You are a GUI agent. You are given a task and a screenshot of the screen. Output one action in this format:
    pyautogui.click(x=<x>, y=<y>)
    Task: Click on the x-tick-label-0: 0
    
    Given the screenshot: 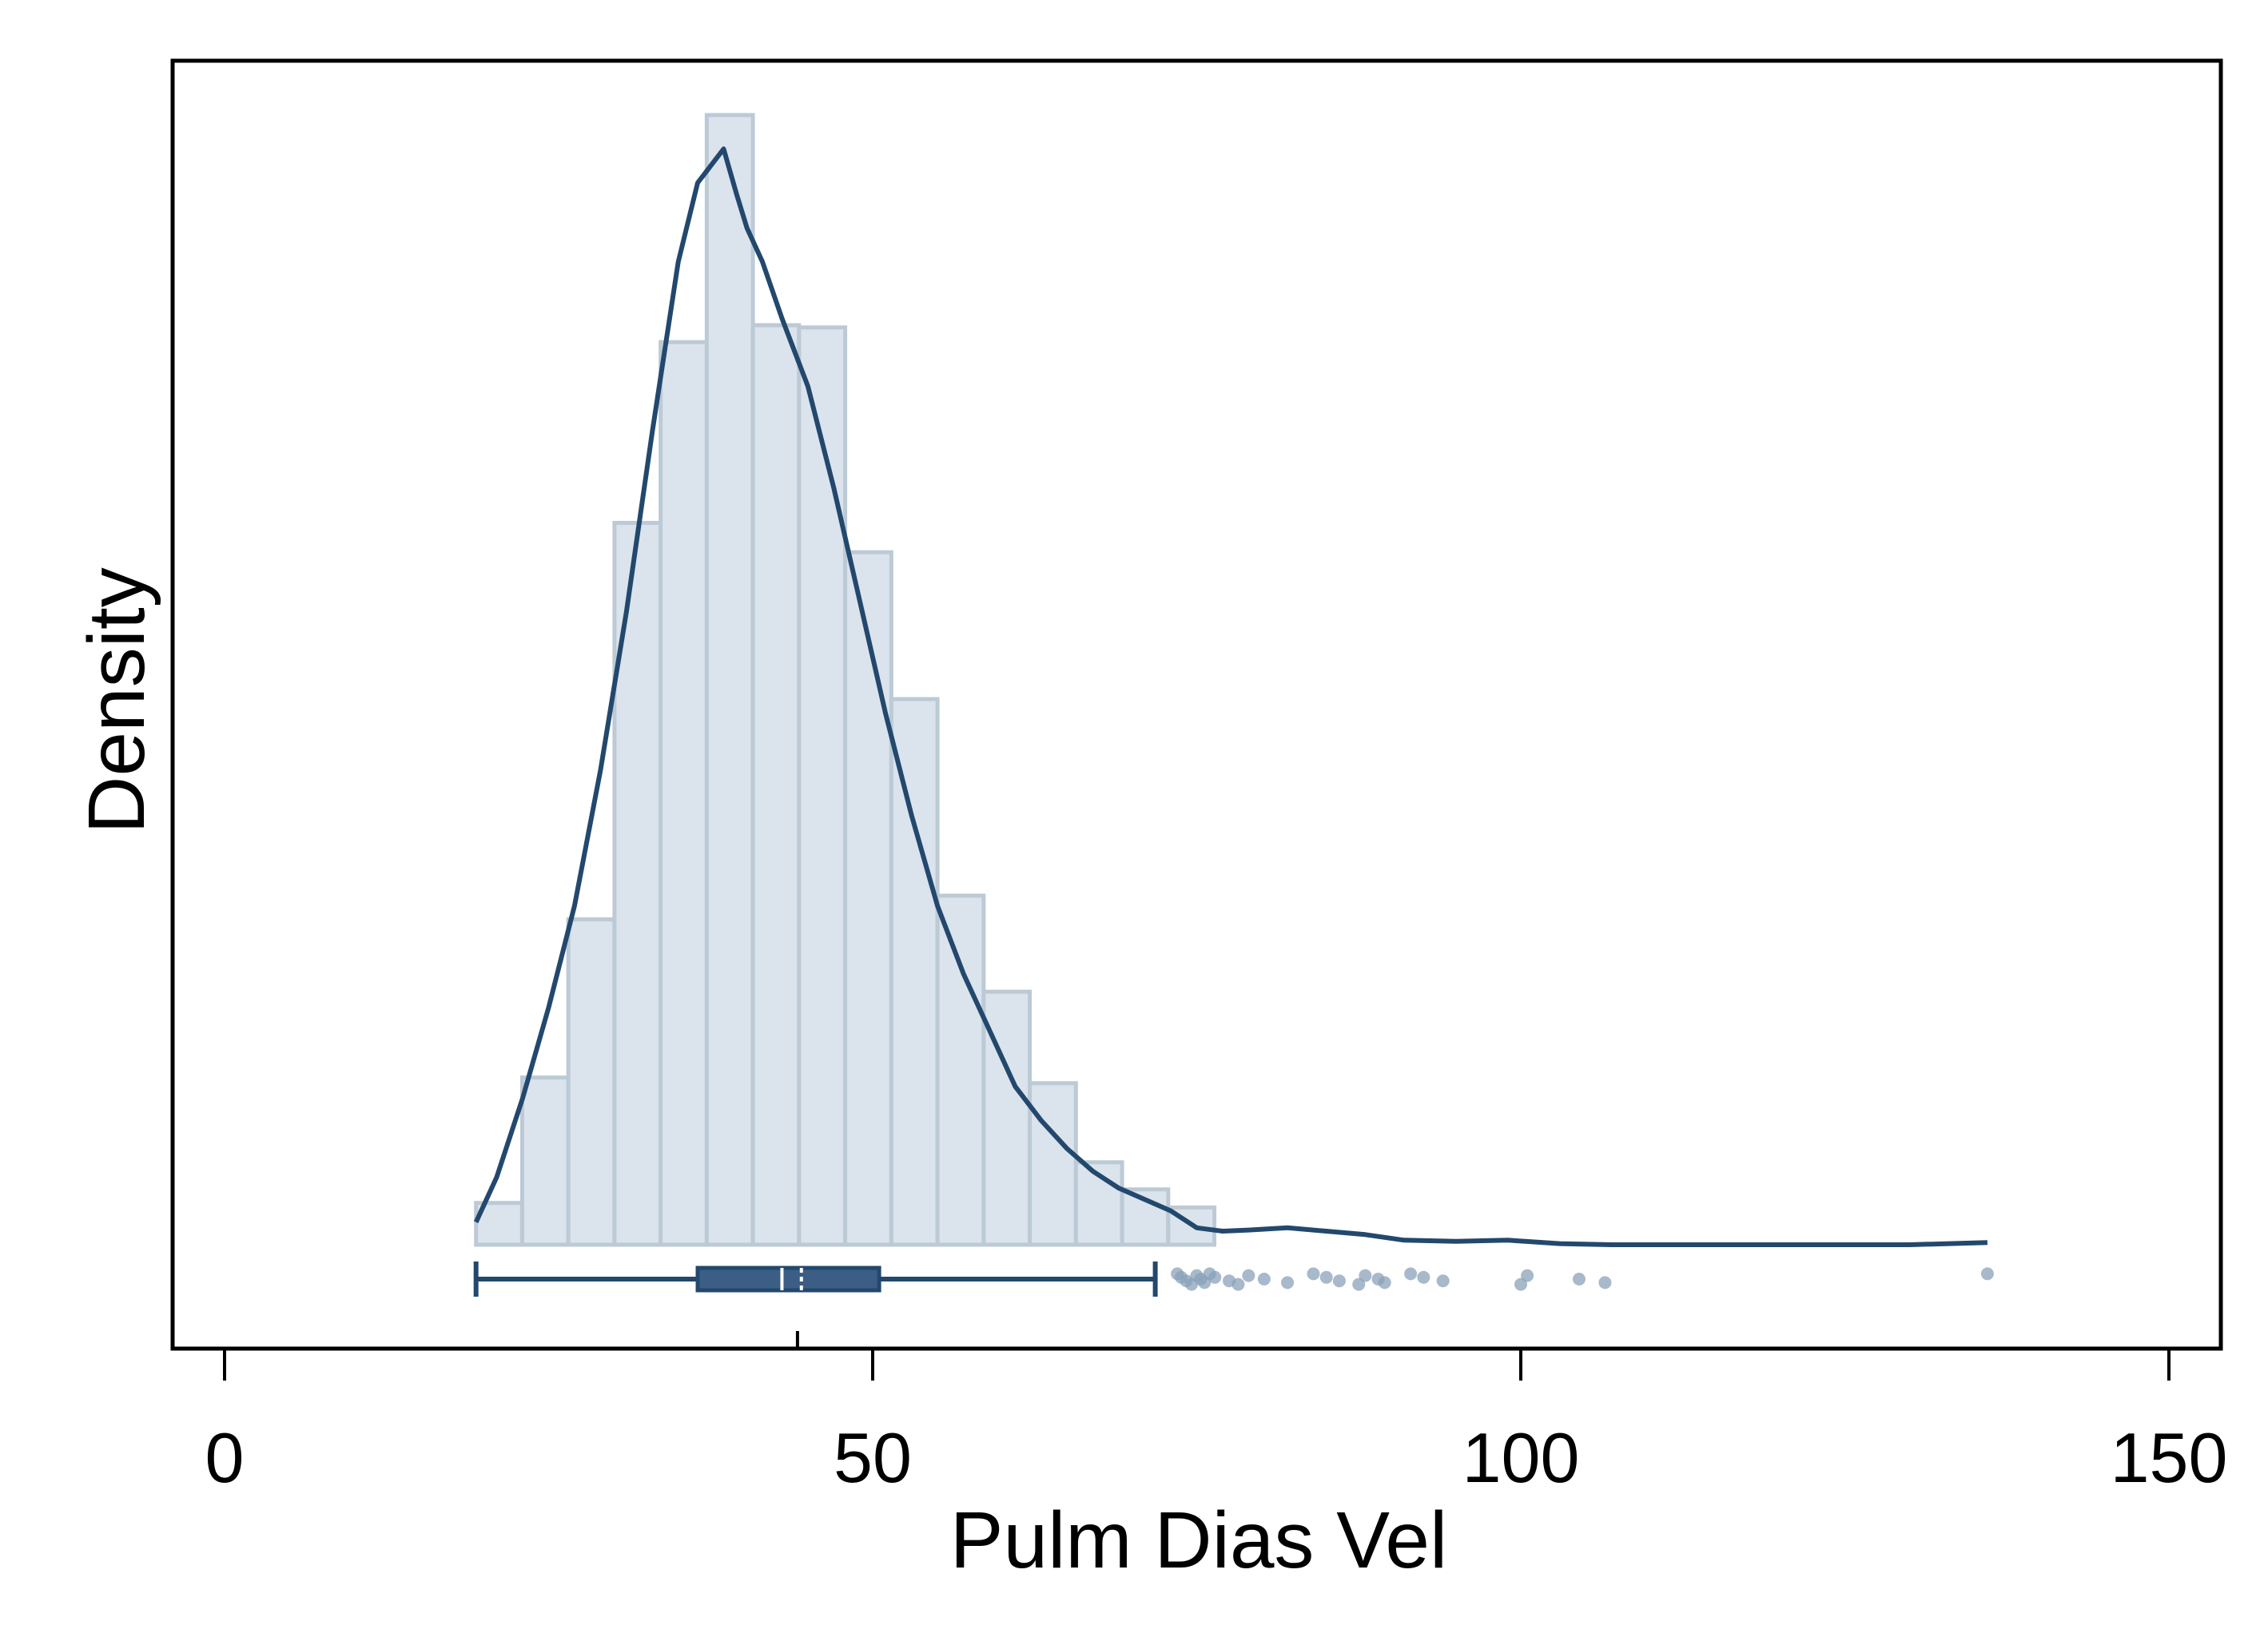 What is the action you would take?
    pyautogui.click(x=225, y=1457)
    